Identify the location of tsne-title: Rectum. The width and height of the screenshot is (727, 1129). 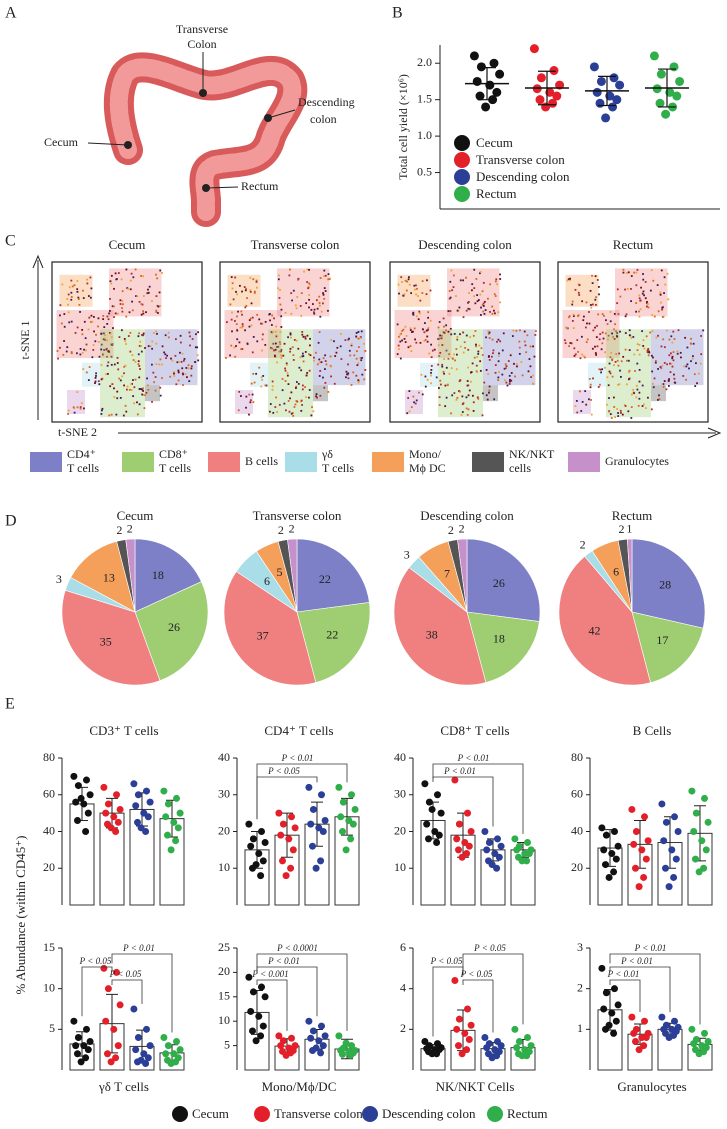
(633, 244).